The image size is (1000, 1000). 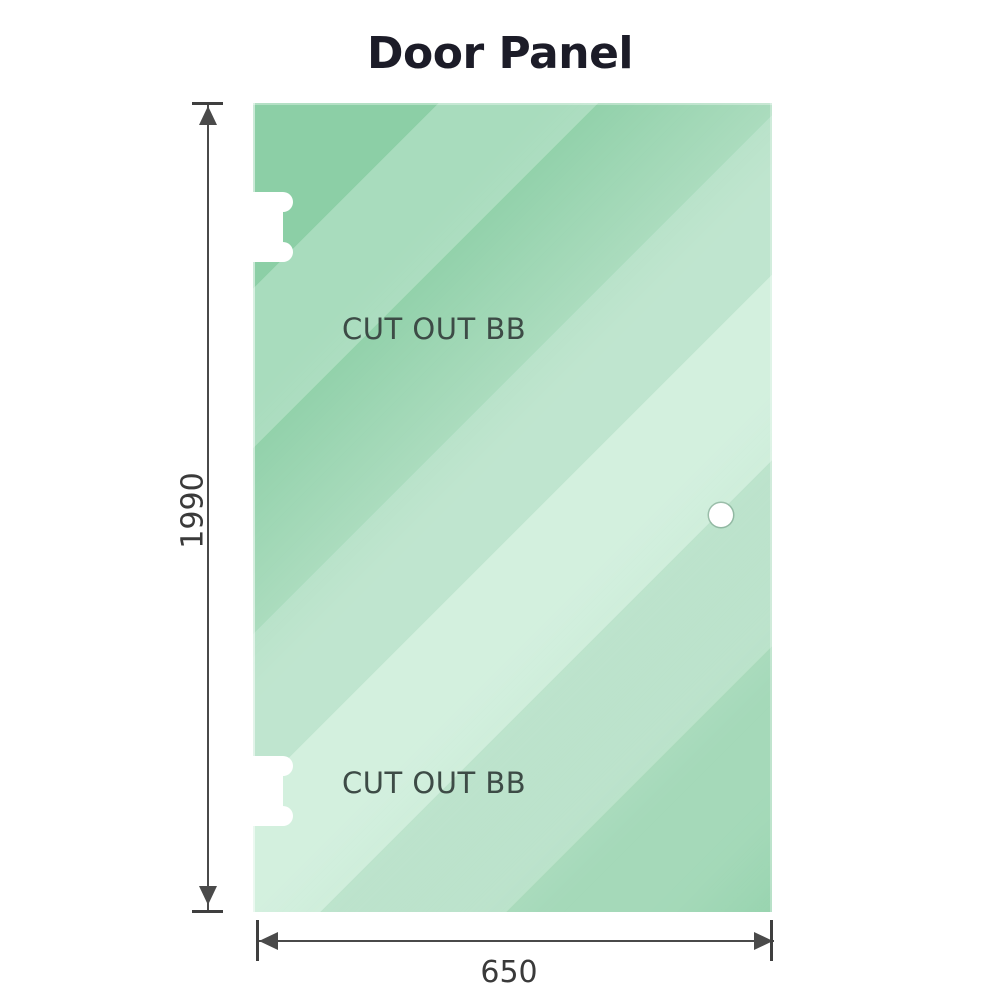 I want to click on handle-hole, so click(x=721, y=515).